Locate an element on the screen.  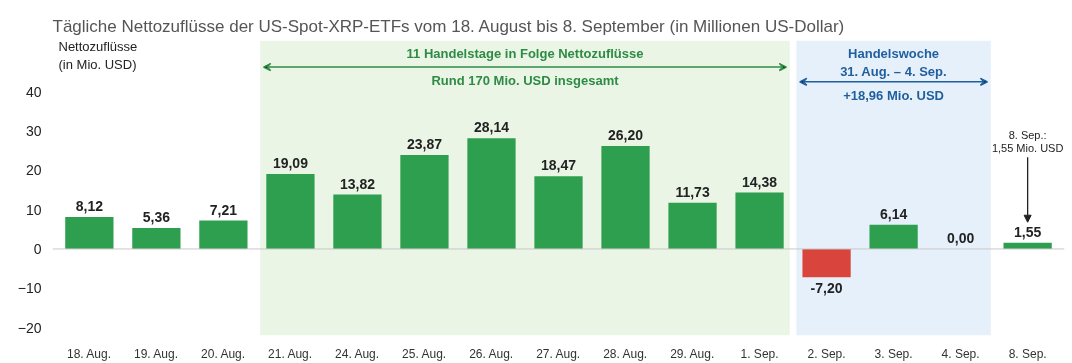
data-label: 7,21 is located at coordinates (223, 209).